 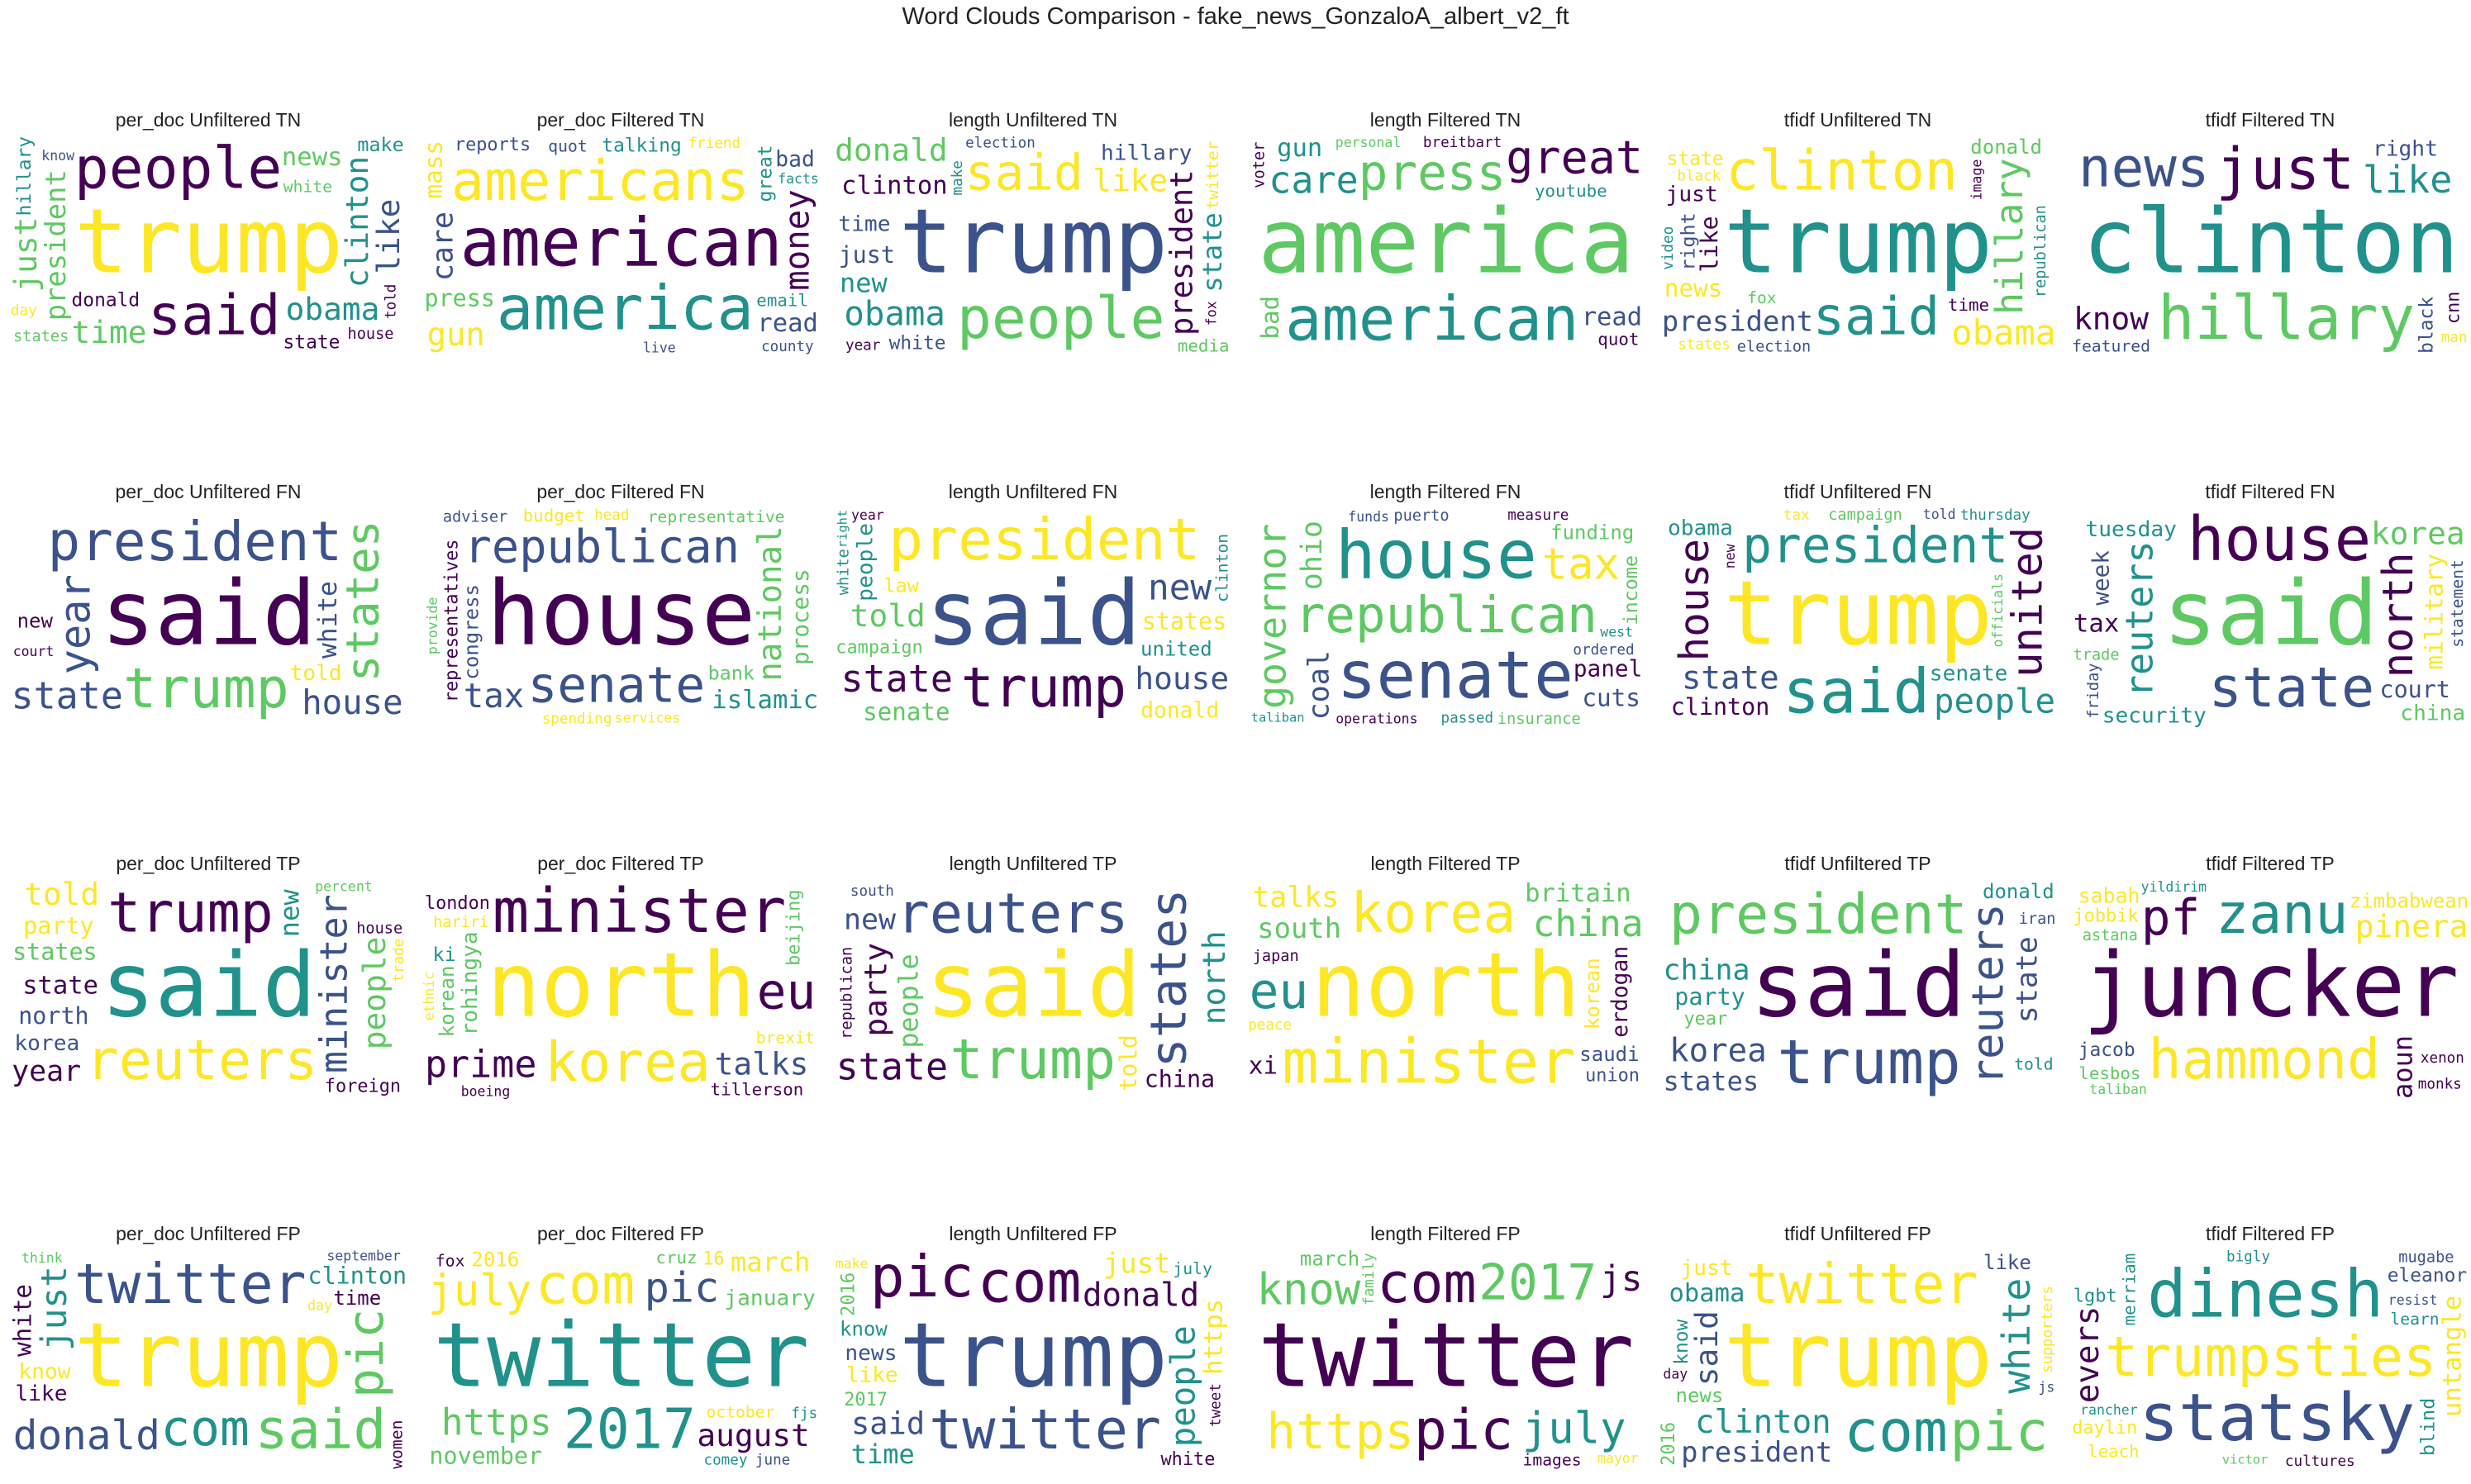 I want to click on cloud-word: tweet, so click(x=1216, y=1405).